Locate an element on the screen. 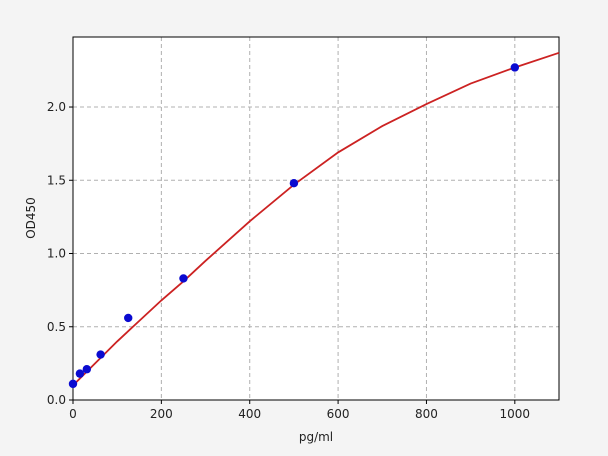 This screenshot has height=456, width=608. x-tick-label: 200 is located at coordinates (161, 414).